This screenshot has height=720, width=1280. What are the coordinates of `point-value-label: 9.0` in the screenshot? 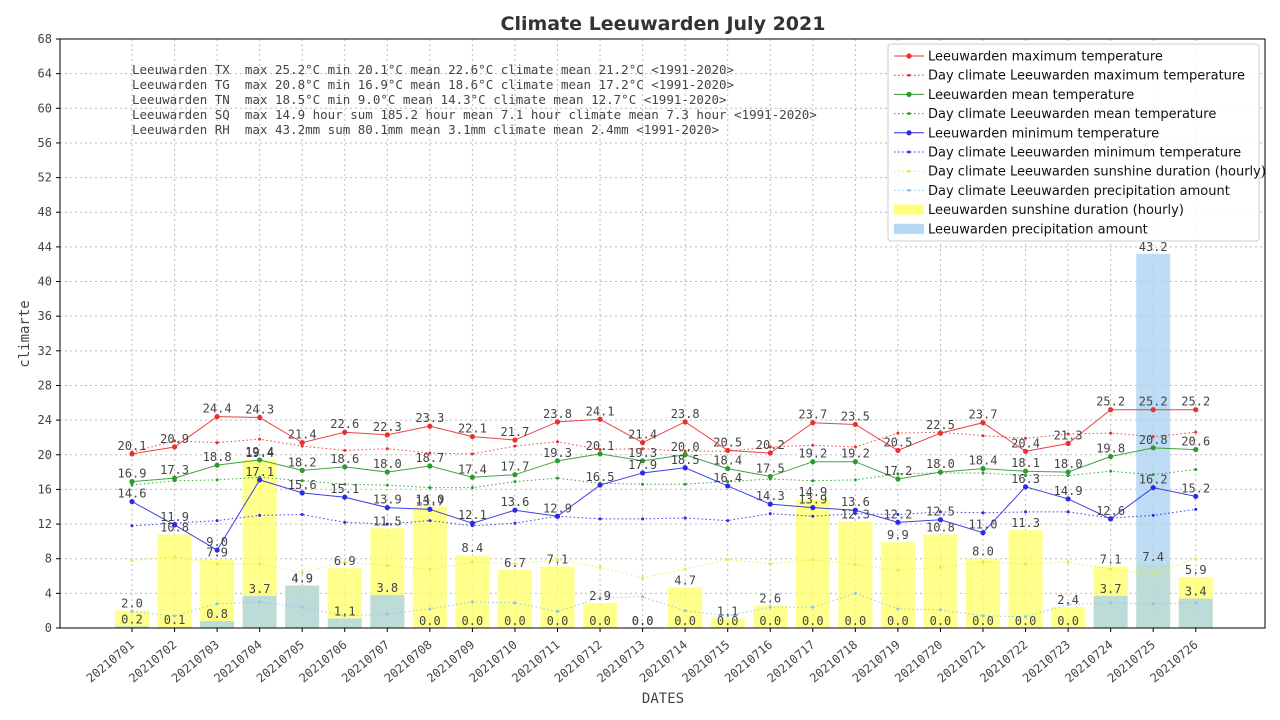 It's located at (217, 542).